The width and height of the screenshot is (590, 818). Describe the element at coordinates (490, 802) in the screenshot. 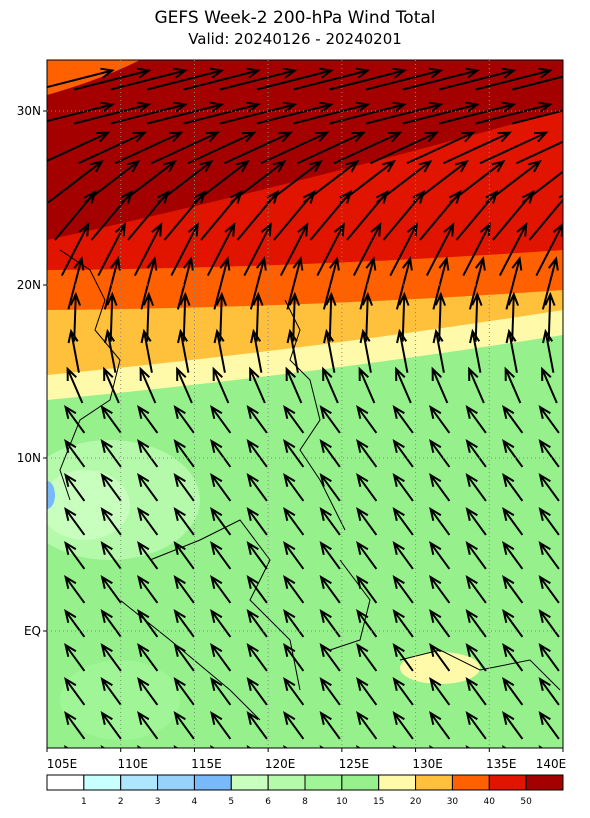

I see `colorbar-label: 40` at that location.